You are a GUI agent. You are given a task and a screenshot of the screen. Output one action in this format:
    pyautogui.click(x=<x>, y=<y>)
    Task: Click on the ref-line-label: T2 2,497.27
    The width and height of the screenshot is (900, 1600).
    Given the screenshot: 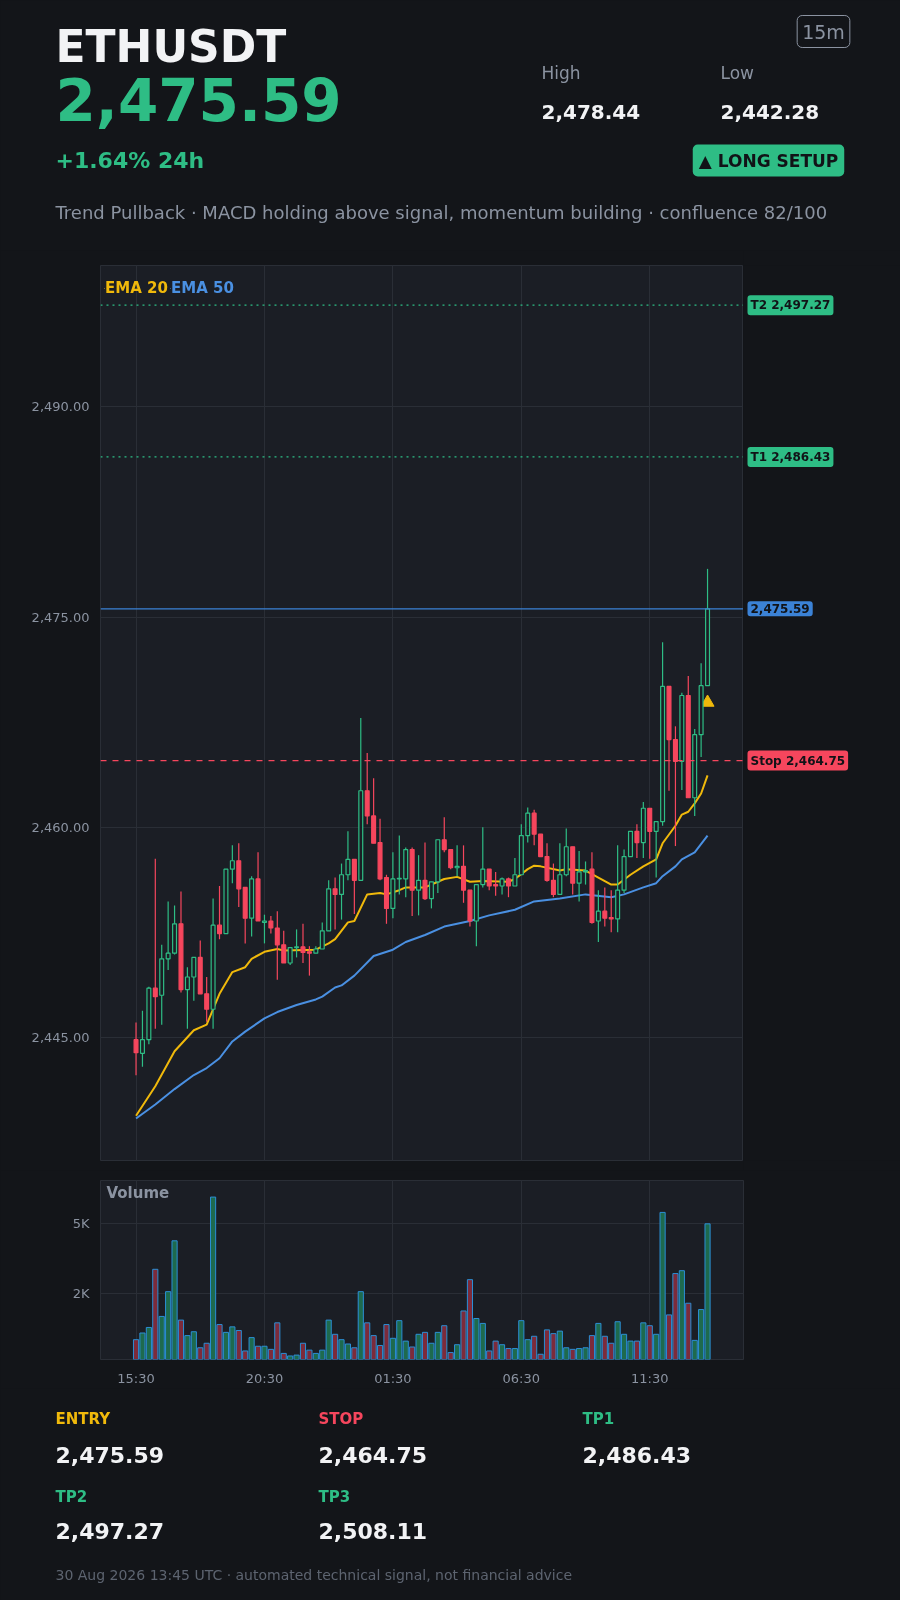 What is the action you would take?
    pyautogui.click(x=790, y=305)
    